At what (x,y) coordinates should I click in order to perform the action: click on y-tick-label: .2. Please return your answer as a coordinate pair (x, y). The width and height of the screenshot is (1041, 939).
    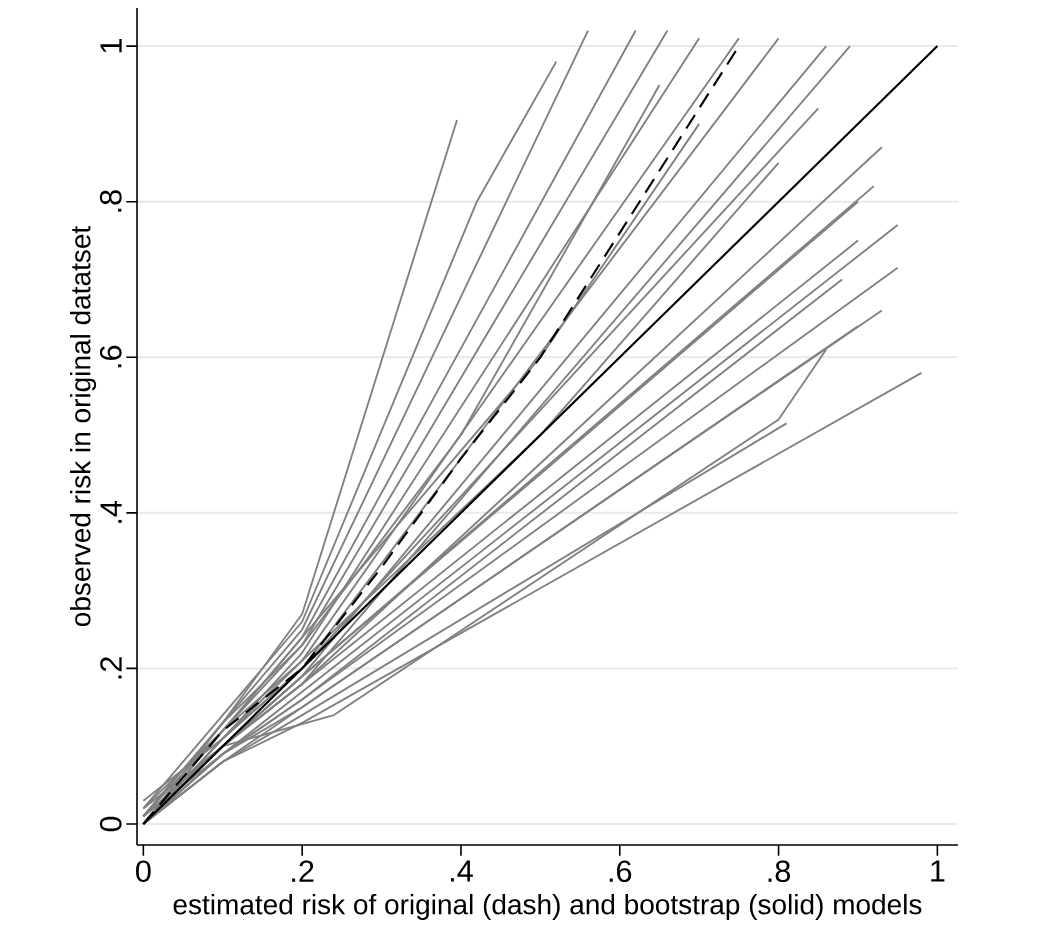
    Looking at the image, I should click on (111, 668).